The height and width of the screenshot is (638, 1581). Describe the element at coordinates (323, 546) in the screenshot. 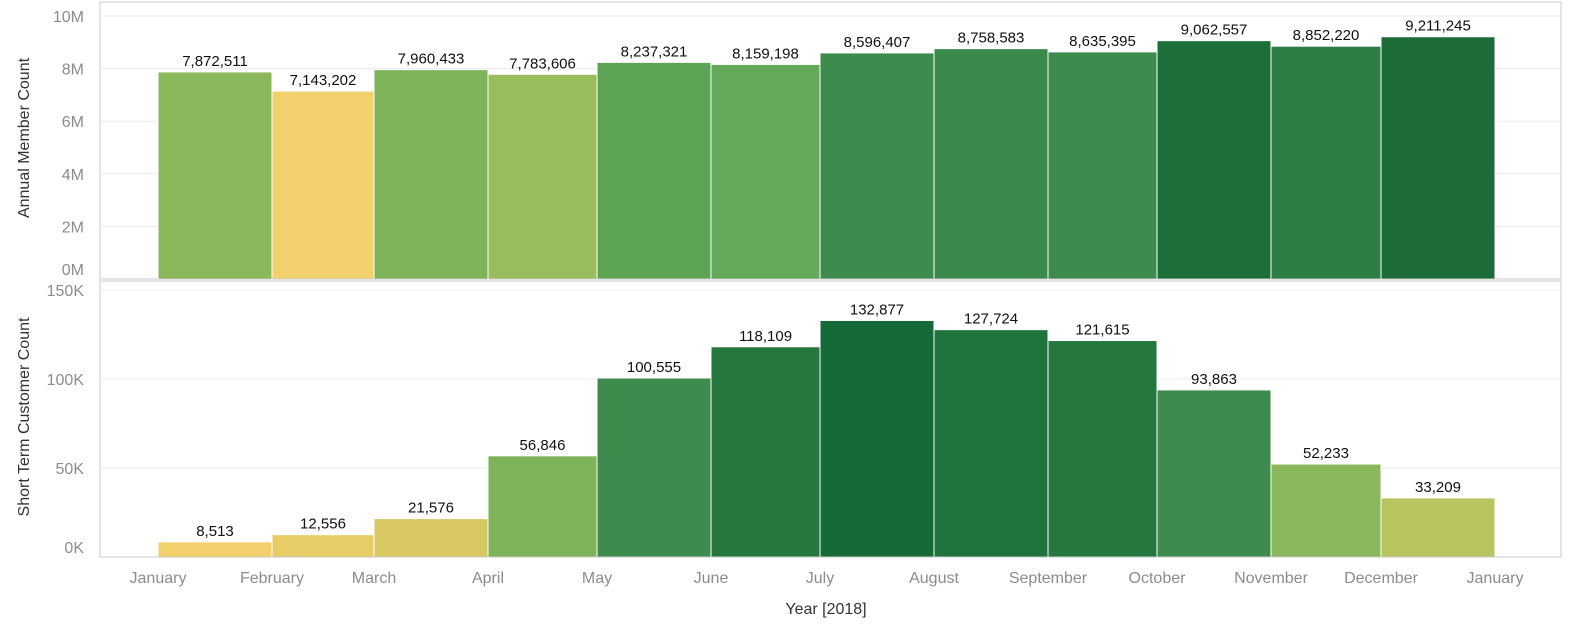

I see `short-term-customer-bar-february` at that location.